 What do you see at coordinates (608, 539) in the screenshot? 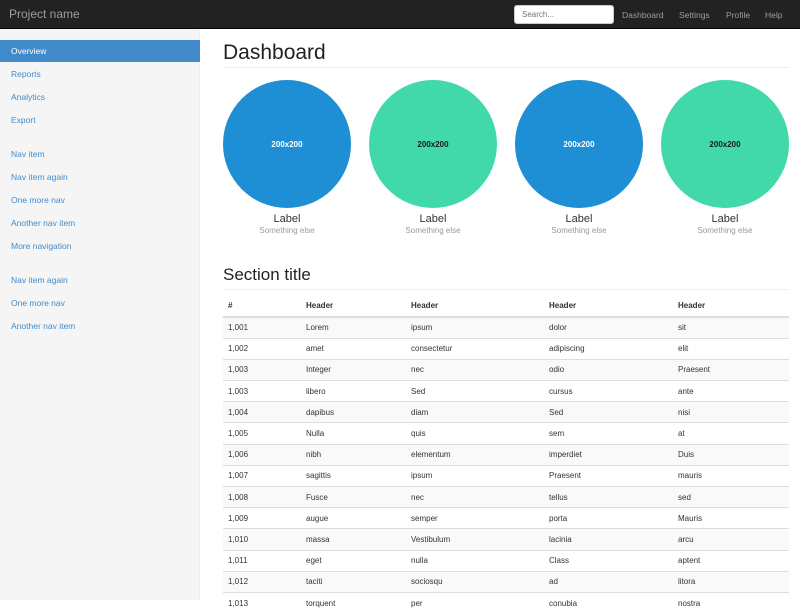
I see `table-cell: lacinia` at bounding box center [608, 539].